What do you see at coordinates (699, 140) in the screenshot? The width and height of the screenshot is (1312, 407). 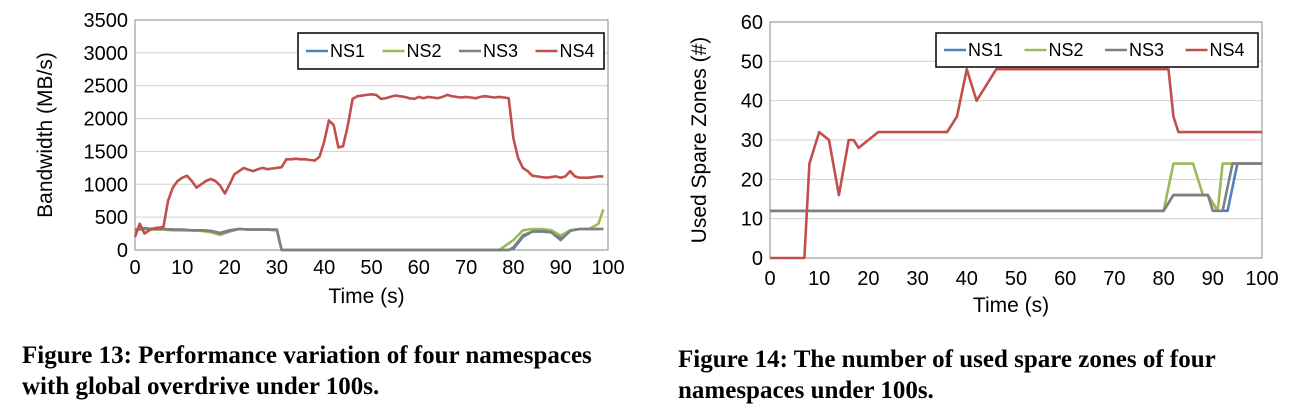 I see `y-axis-label: Used Spare Zones (#)` at bounding box center [699, 140].